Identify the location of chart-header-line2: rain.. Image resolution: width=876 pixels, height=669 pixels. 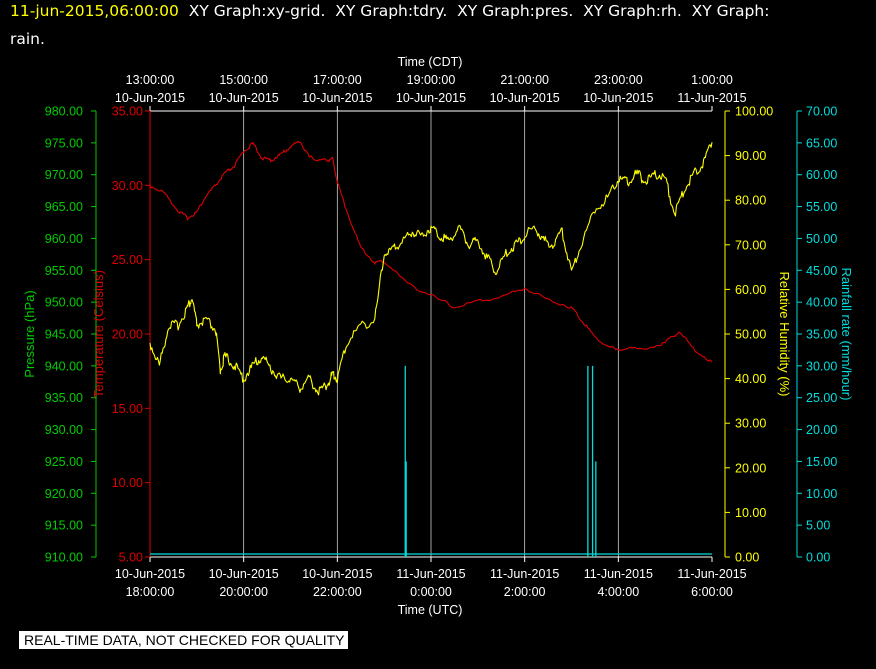
(27, 39).